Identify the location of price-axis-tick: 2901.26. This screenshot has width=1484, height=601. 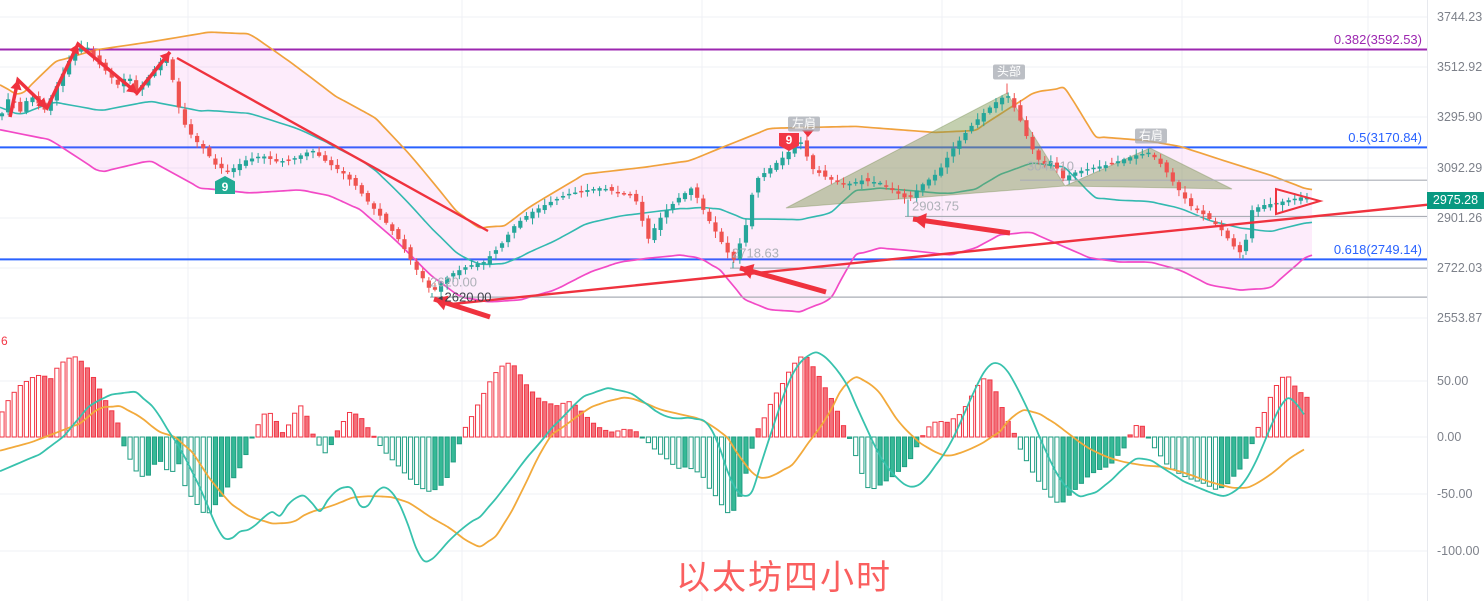
(1460, 218).